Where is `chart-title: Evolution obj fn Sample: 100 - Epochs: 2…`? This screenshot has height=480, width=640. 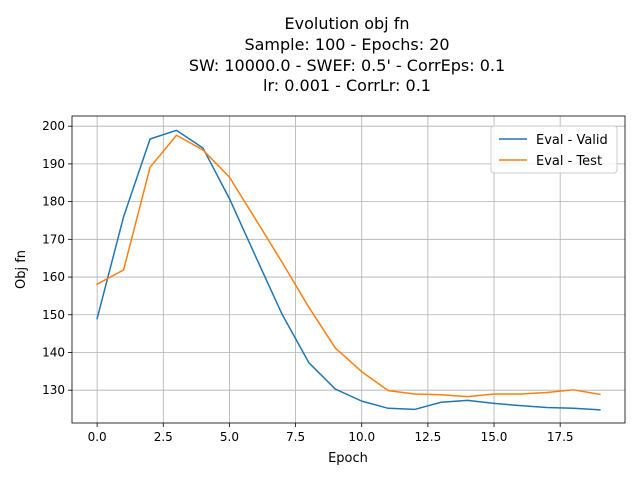 chart-title: Evolution obj fn Sample: 100 - Epochs: 2… is located at coordinates (347, 54).